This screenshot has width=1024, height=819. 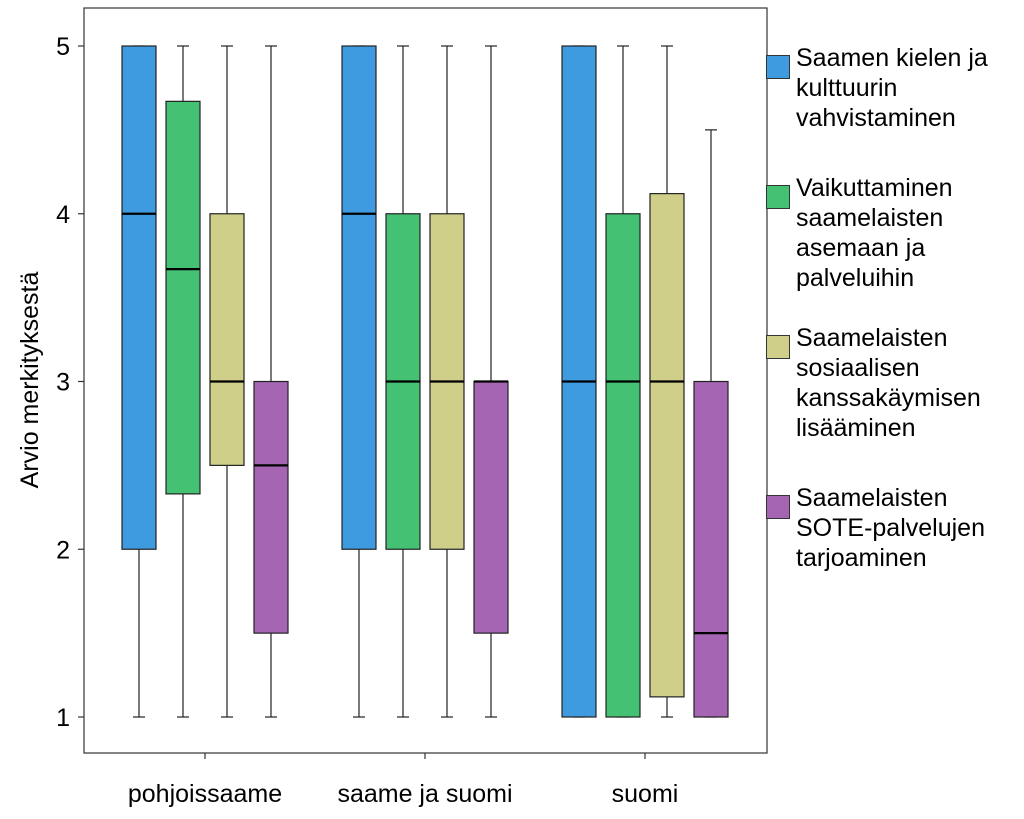 What do you see at coordinates (63, 215) in the screenshot?
I see `y-tick-label: 4` at bounding box center [63, 215].